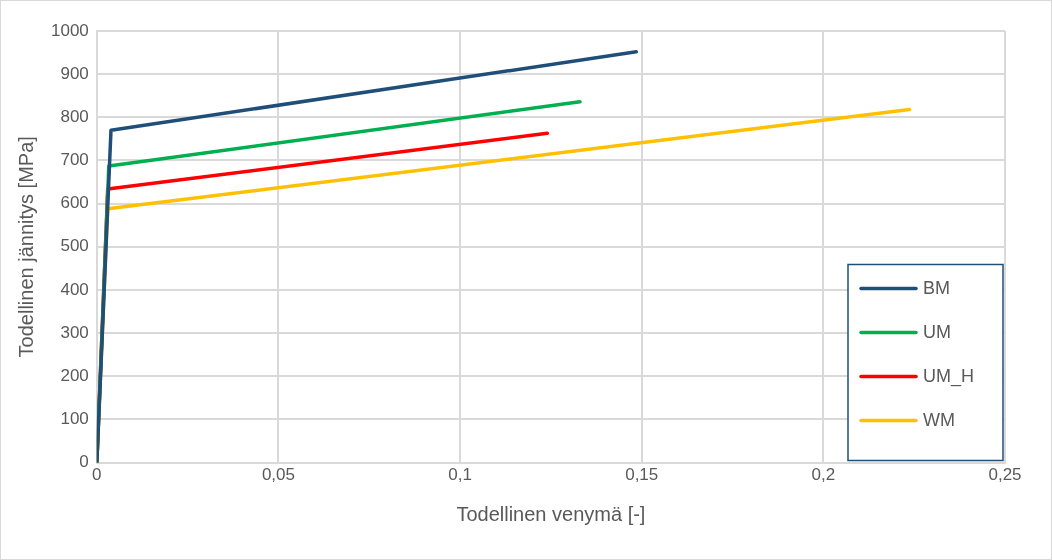 The width and height of the screenshot is (1052, 560). I want to click on x-tick-label: 0,25, so click(1005, 475).